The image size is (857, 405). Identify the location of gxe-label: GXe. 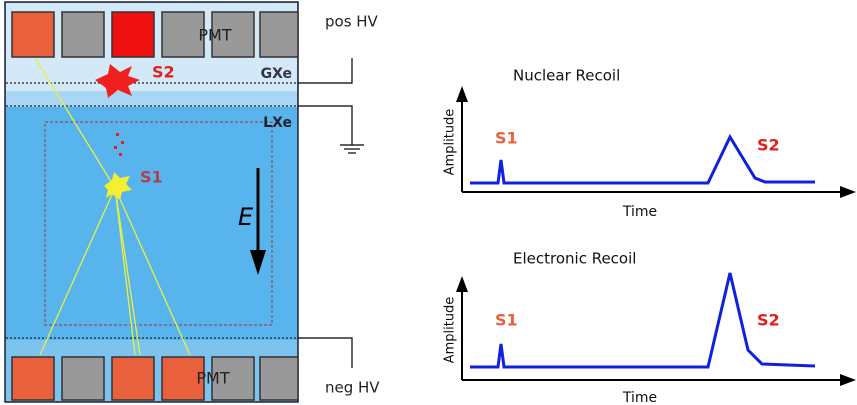
(276, 74).